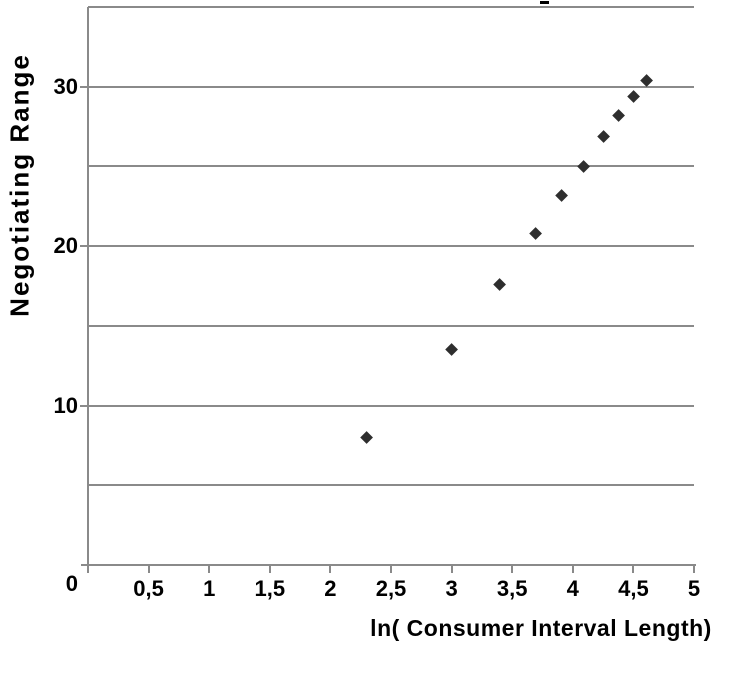  What do you see at coordinates (541, 628) in the screenshot?
I see `x-axis-title: ln( Consumer Interval Length)` at bounding box center [541, 628].